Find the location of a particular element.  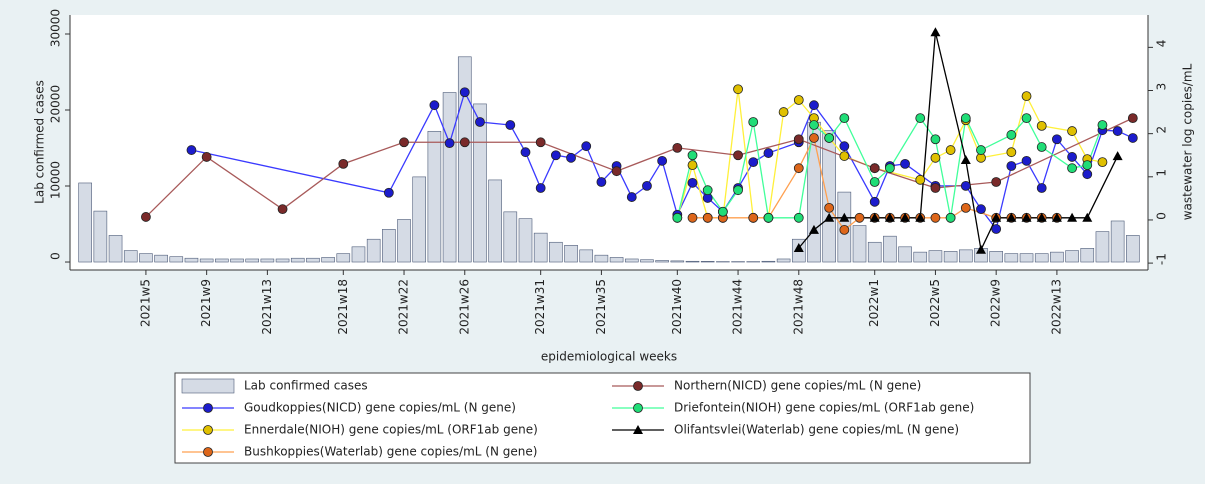

y2-tick-label: 3 is located at coordinates (1162, 87).